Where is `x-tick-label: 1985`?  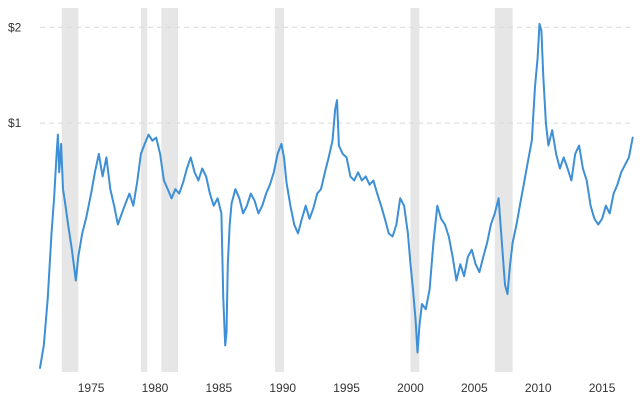 x-tick-label: 1985 is located at coordinates (218, 388).